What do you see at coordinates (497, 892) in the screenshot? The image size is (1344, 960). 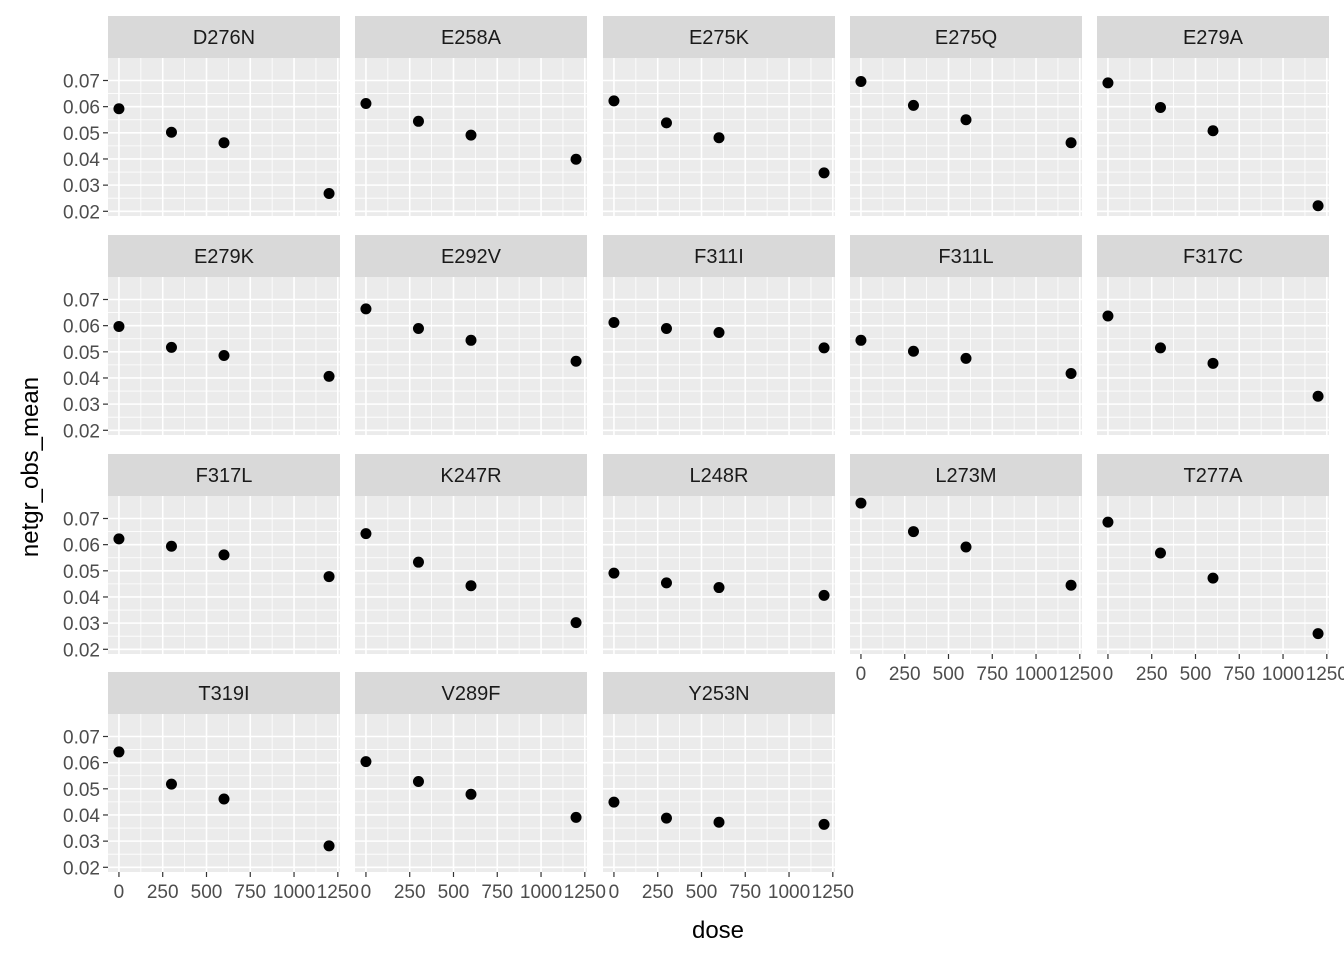 I see `x-tick-label: 750` at bounding box center [497, 892].